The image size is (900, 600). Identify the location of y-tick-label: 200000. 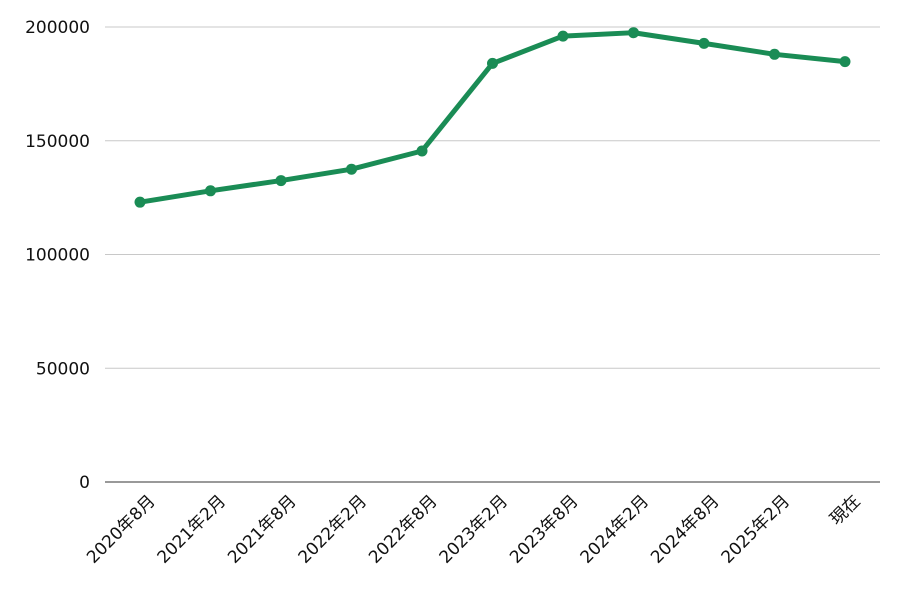
(57, 28).